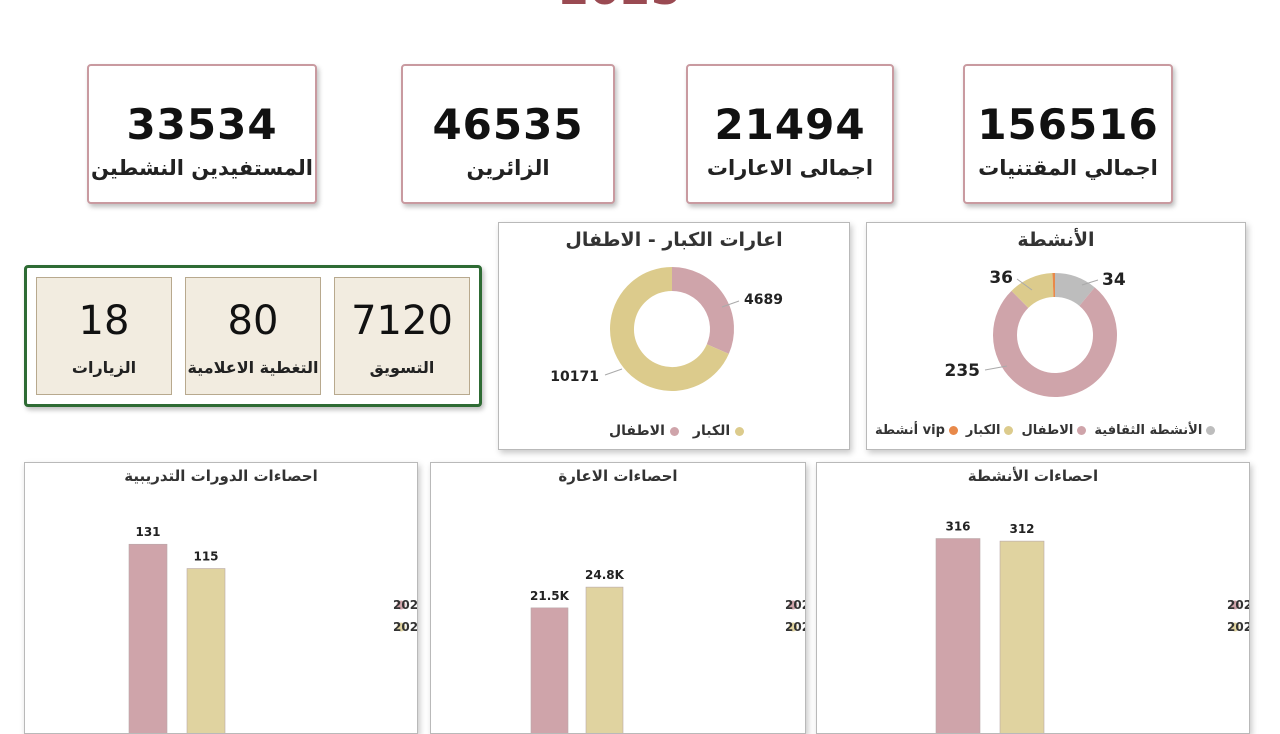 This screenshot has width=1280, height=734. What do you see at coordinates (202, 124) in the screenshot?
I see `kpi-value: 33534` at bounding box center [202, 124].